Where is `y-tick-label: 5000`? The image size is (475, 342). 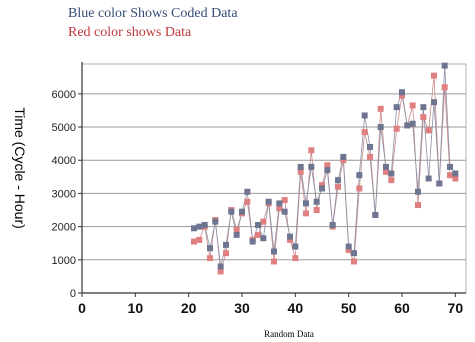
y-tick-label: 5000 is located at coordinates (64, 128).